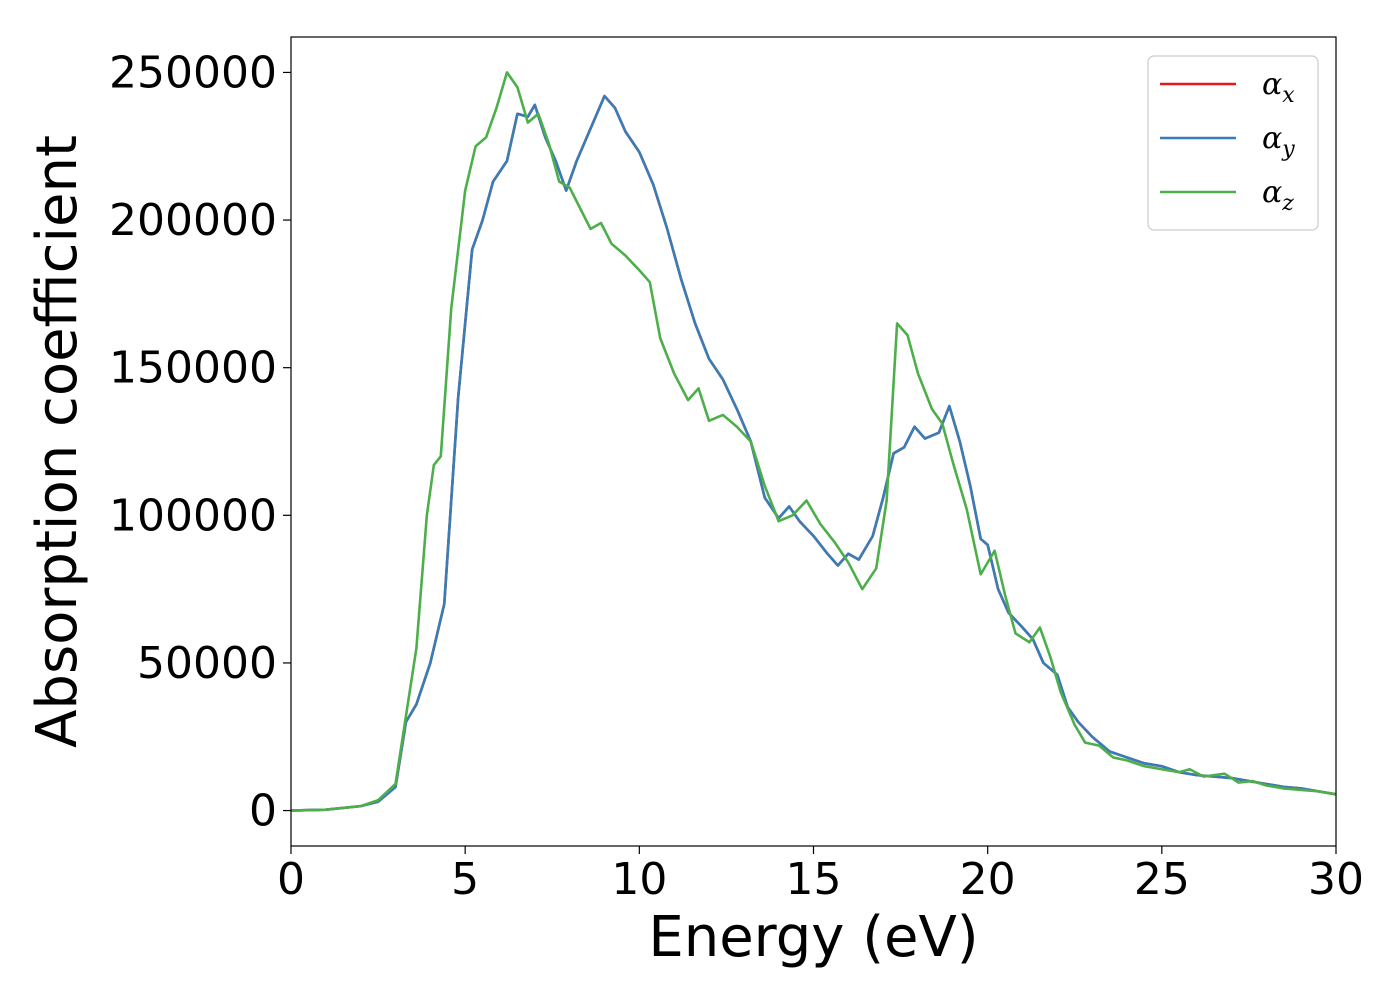 The height and width of the screenshot is (1000, 1400). What do you see at coordinates (57, 441) in the screenshot?
I see `y-axis-label: Absorption coefficient` at bounding box center [57, 441].